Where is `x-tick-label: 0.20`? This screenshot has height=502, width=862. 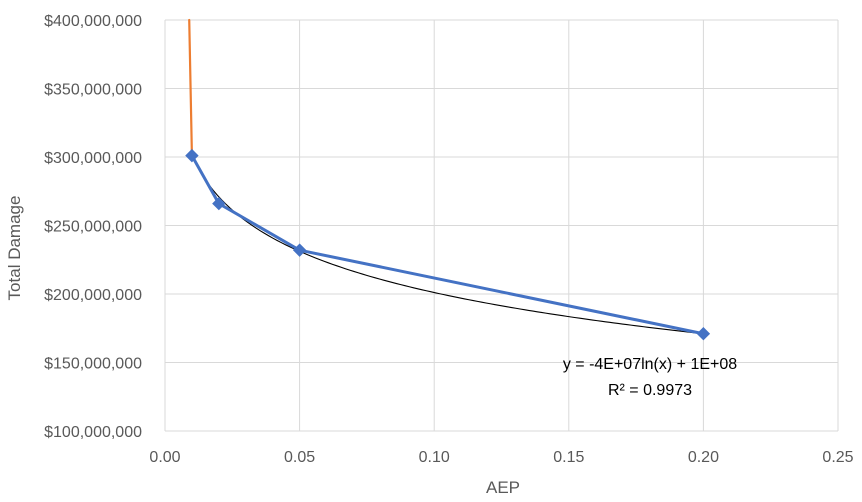
x-tick-label: 0.20 is located at coordinates (703, 457).